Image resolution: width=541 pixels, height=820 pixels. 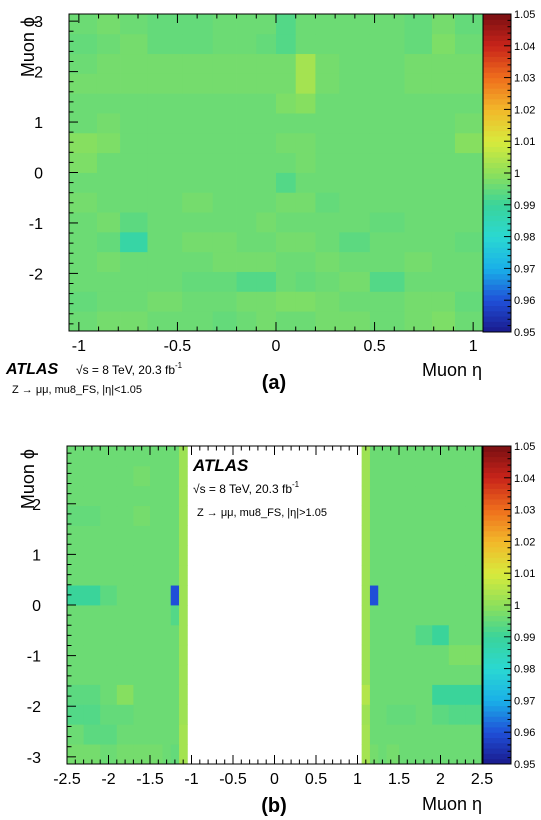 I want to click on y-tick-label: 1, so click(x=38, y=123).